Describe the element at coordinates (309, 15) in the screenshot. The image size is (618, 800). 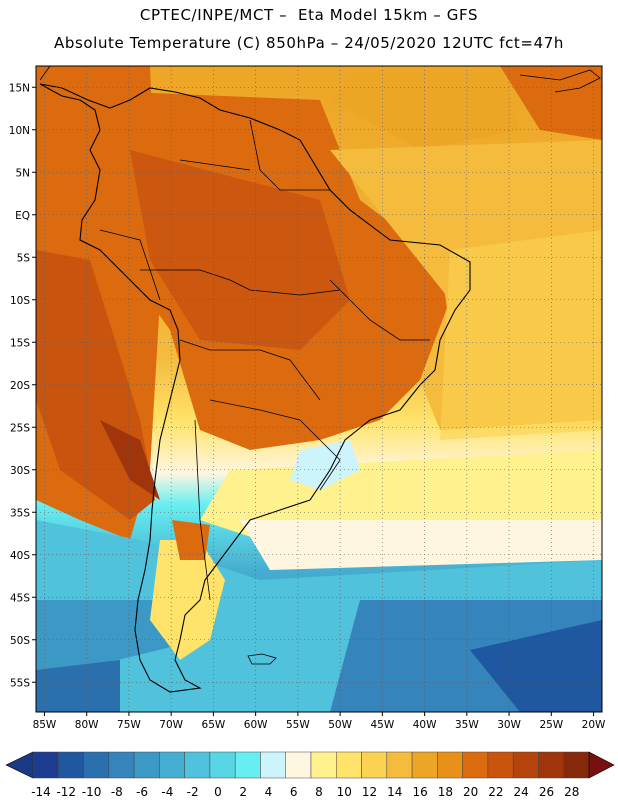
I see `chart-title-line-1: CPTEC/INPE/MCT – Eta Model 15km – GFS` at that location.